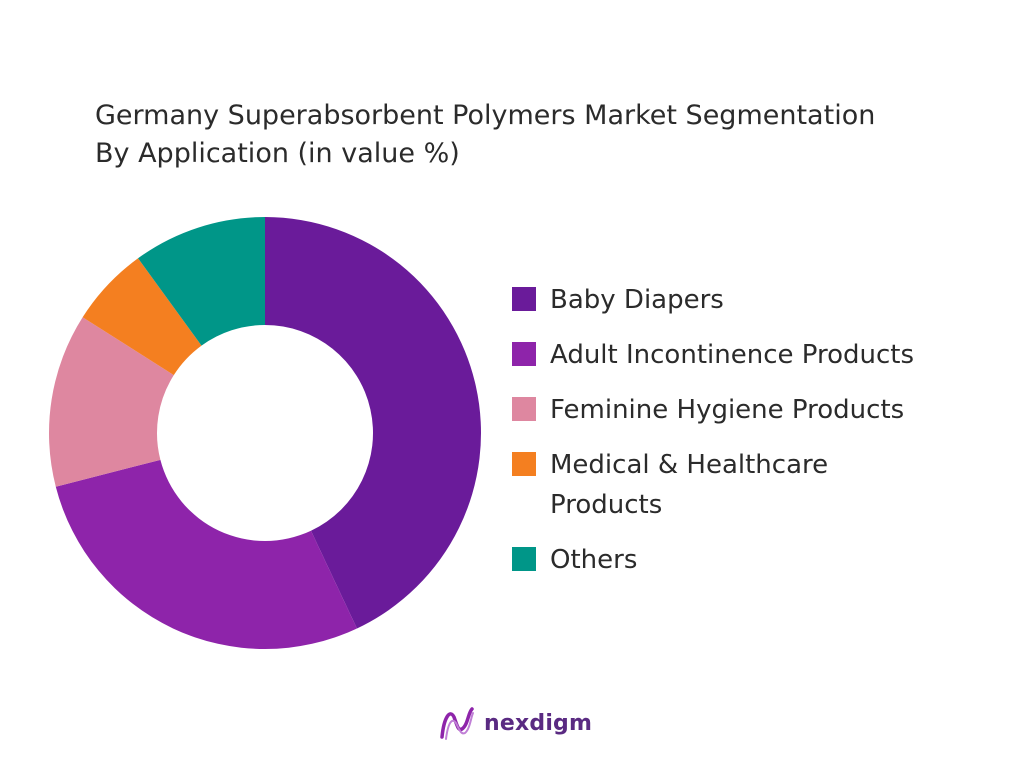 The image size is (1024, 768). I want to click on legend-label: Medical & Healthcare Products, so click(689, 485).